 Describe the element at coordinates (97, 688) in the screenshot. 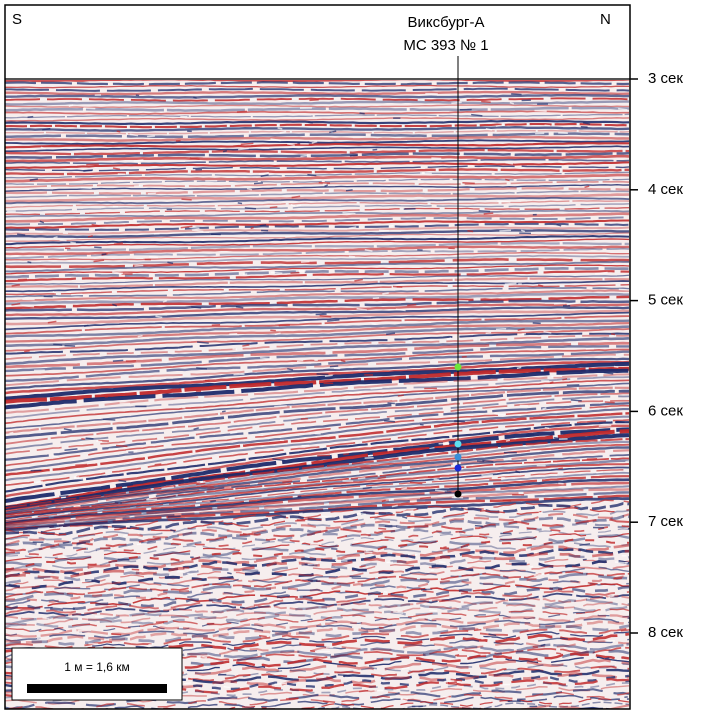

I see `scale-bar` at that location.